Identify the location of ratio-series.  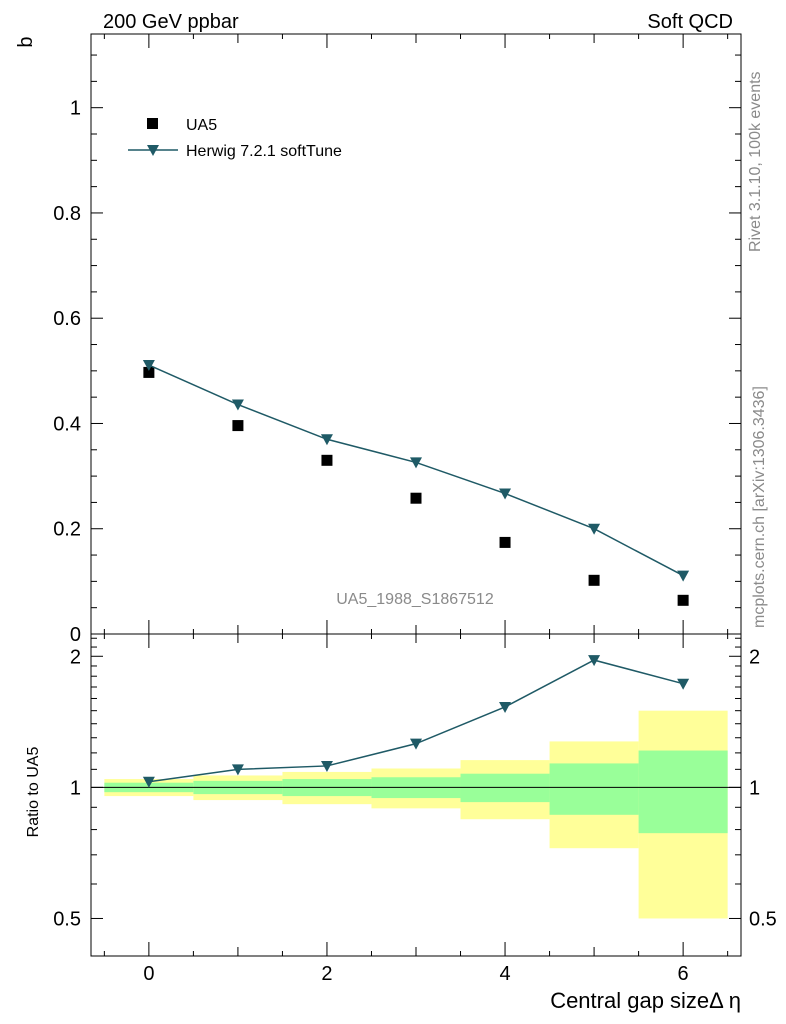
(416, 721).